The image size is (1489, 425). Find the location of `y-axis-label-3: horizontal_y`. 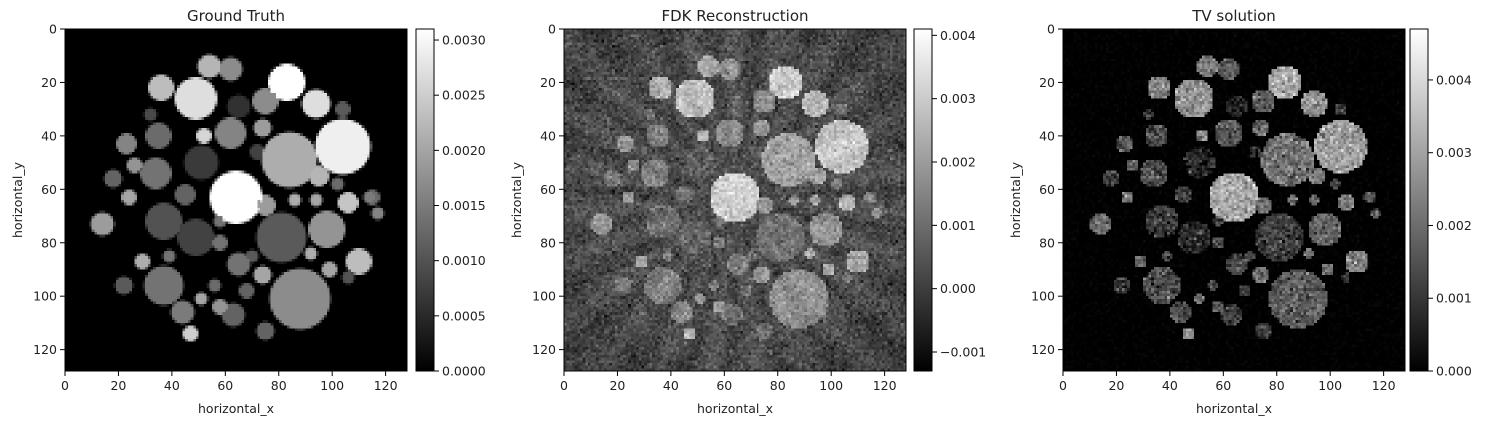

y-axis-label-3: horizontal_y is located at coordinates (1015, 199).